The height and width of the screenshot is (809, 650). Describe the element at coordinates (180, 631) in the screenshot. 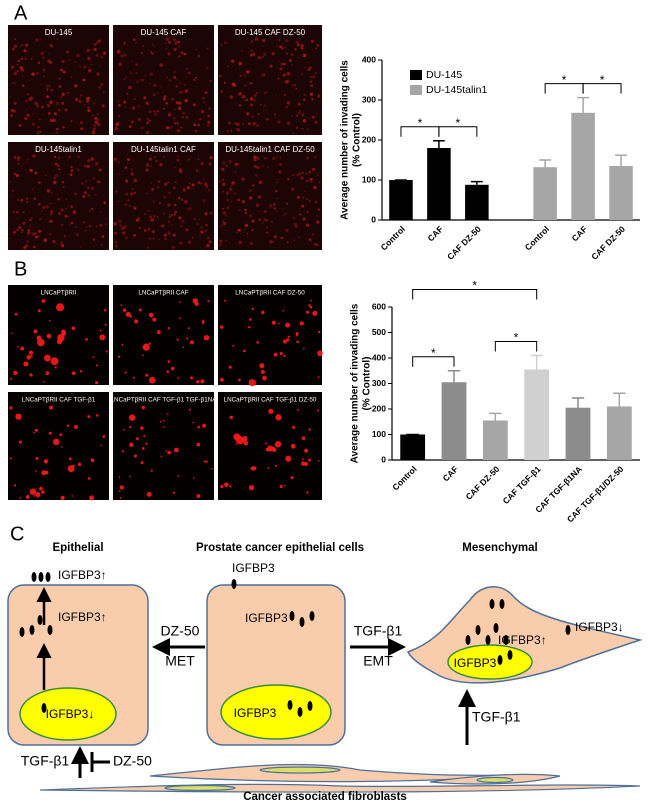

I see `label: DZ-50` at that location.